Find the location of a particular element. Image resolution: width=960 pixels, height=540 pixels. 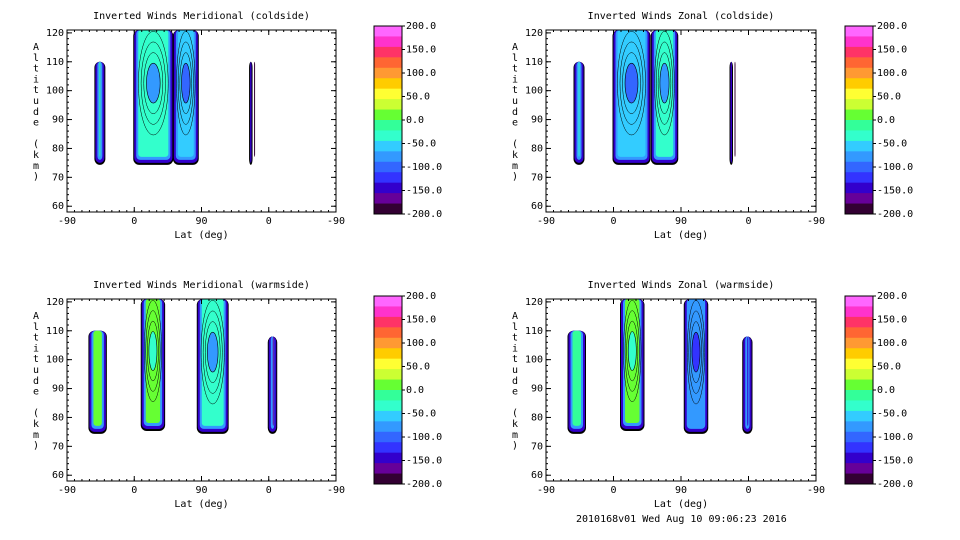

y-tick-label: 80 is located at coordinates (58, 148).